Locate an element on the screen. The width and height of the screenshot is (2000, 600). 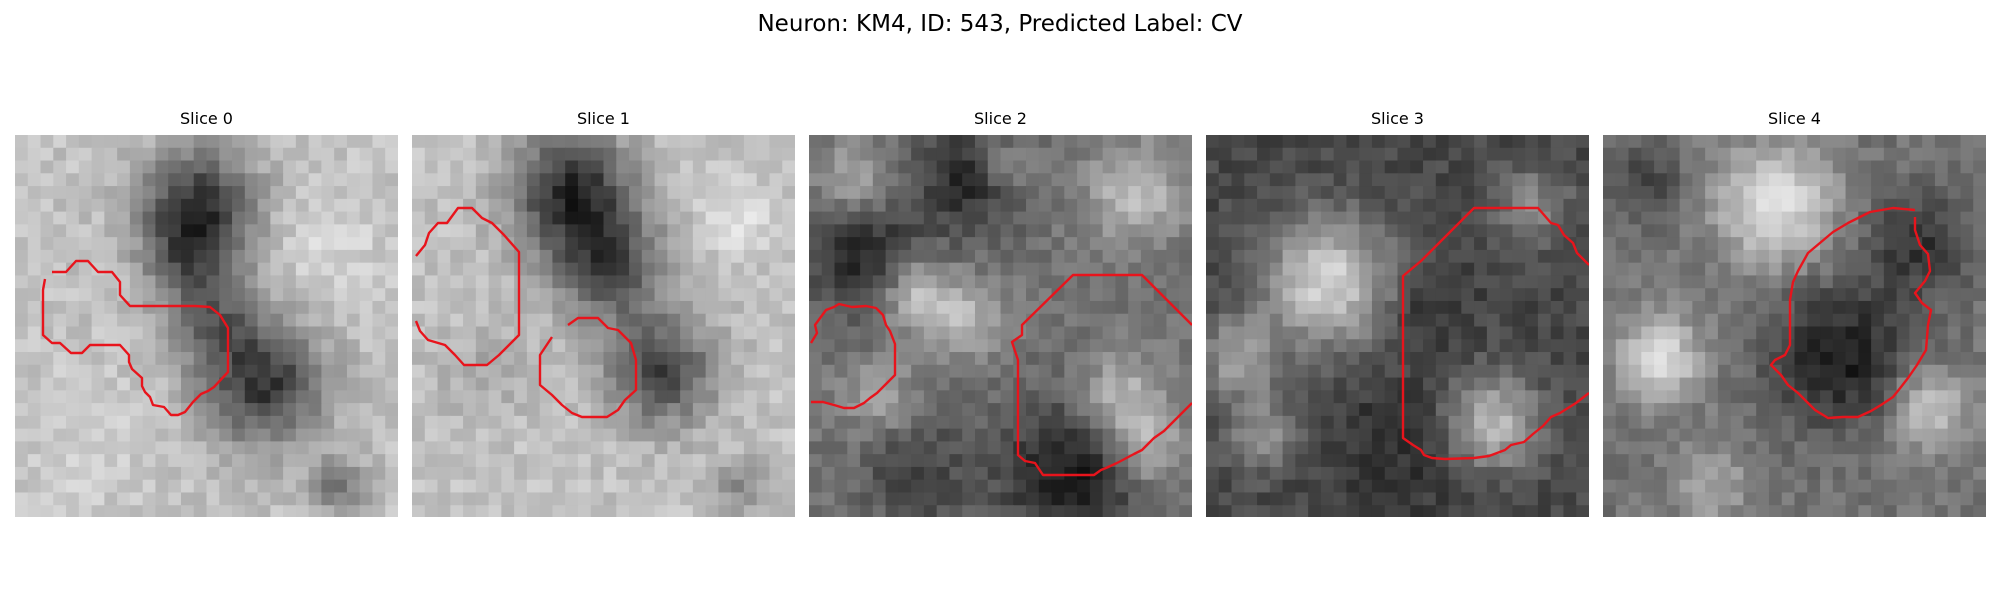
slice-2-image is located at coordinates (1000, 326).